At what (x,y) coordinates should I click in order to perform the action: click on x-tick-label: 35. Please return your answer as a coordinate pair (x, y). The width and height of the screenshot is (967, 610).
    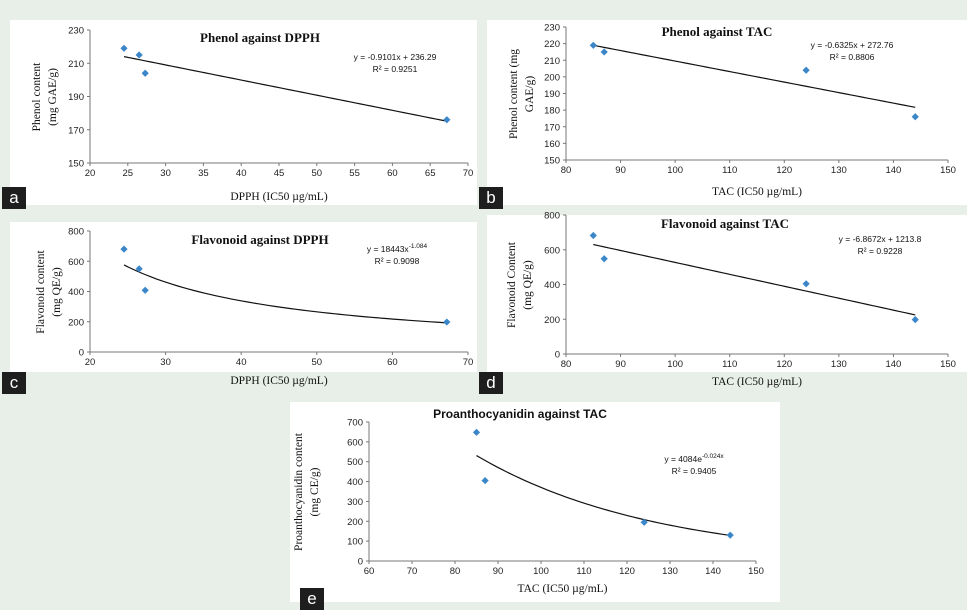
    Looking at the image, I should click on (203, 173).